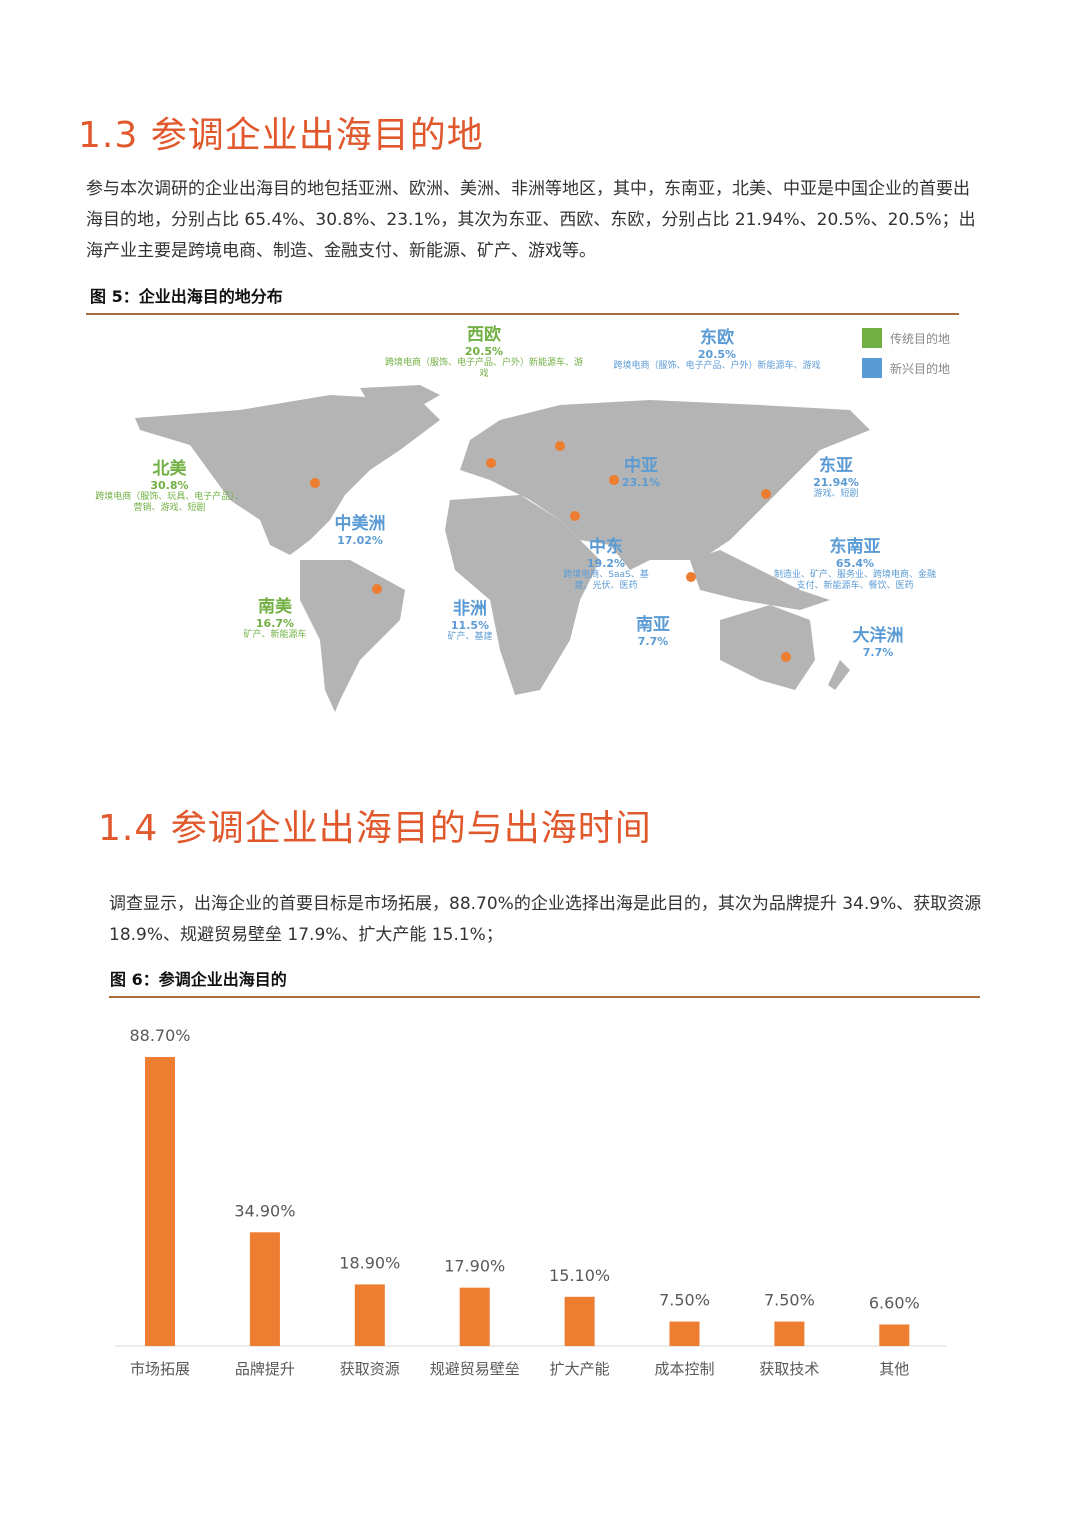 The image size is (1080, 1527). What do you see at coordinates (614, 480) in the screenshot?
I see `marker-central-asia` at bounding box center [614, 480].